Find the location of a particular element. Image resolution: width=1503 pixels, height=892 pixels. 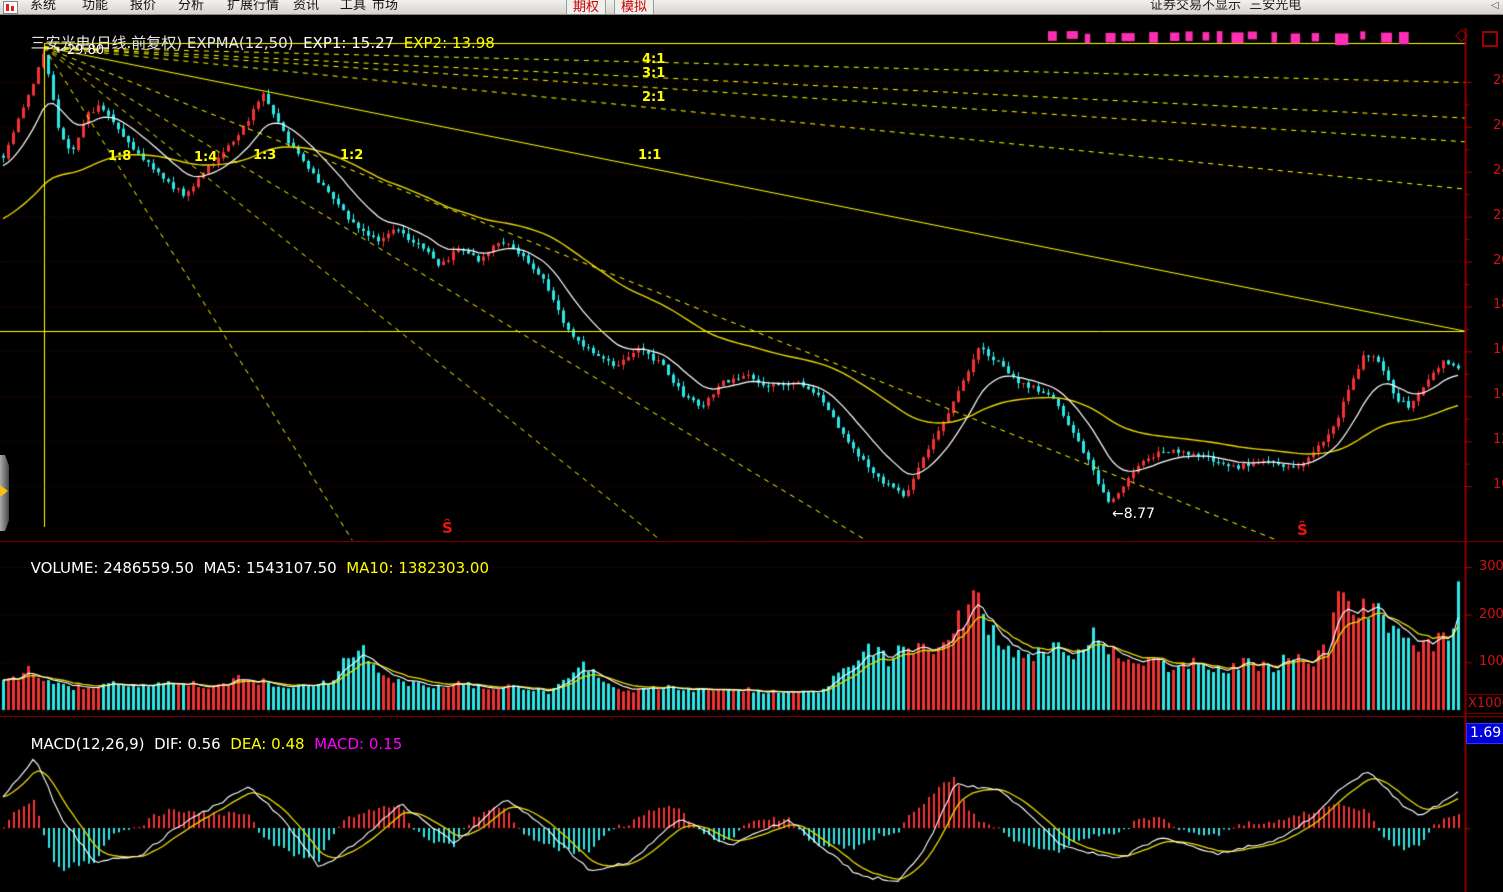

menu-item-7: 市场 is located at coordinates (385, 6).